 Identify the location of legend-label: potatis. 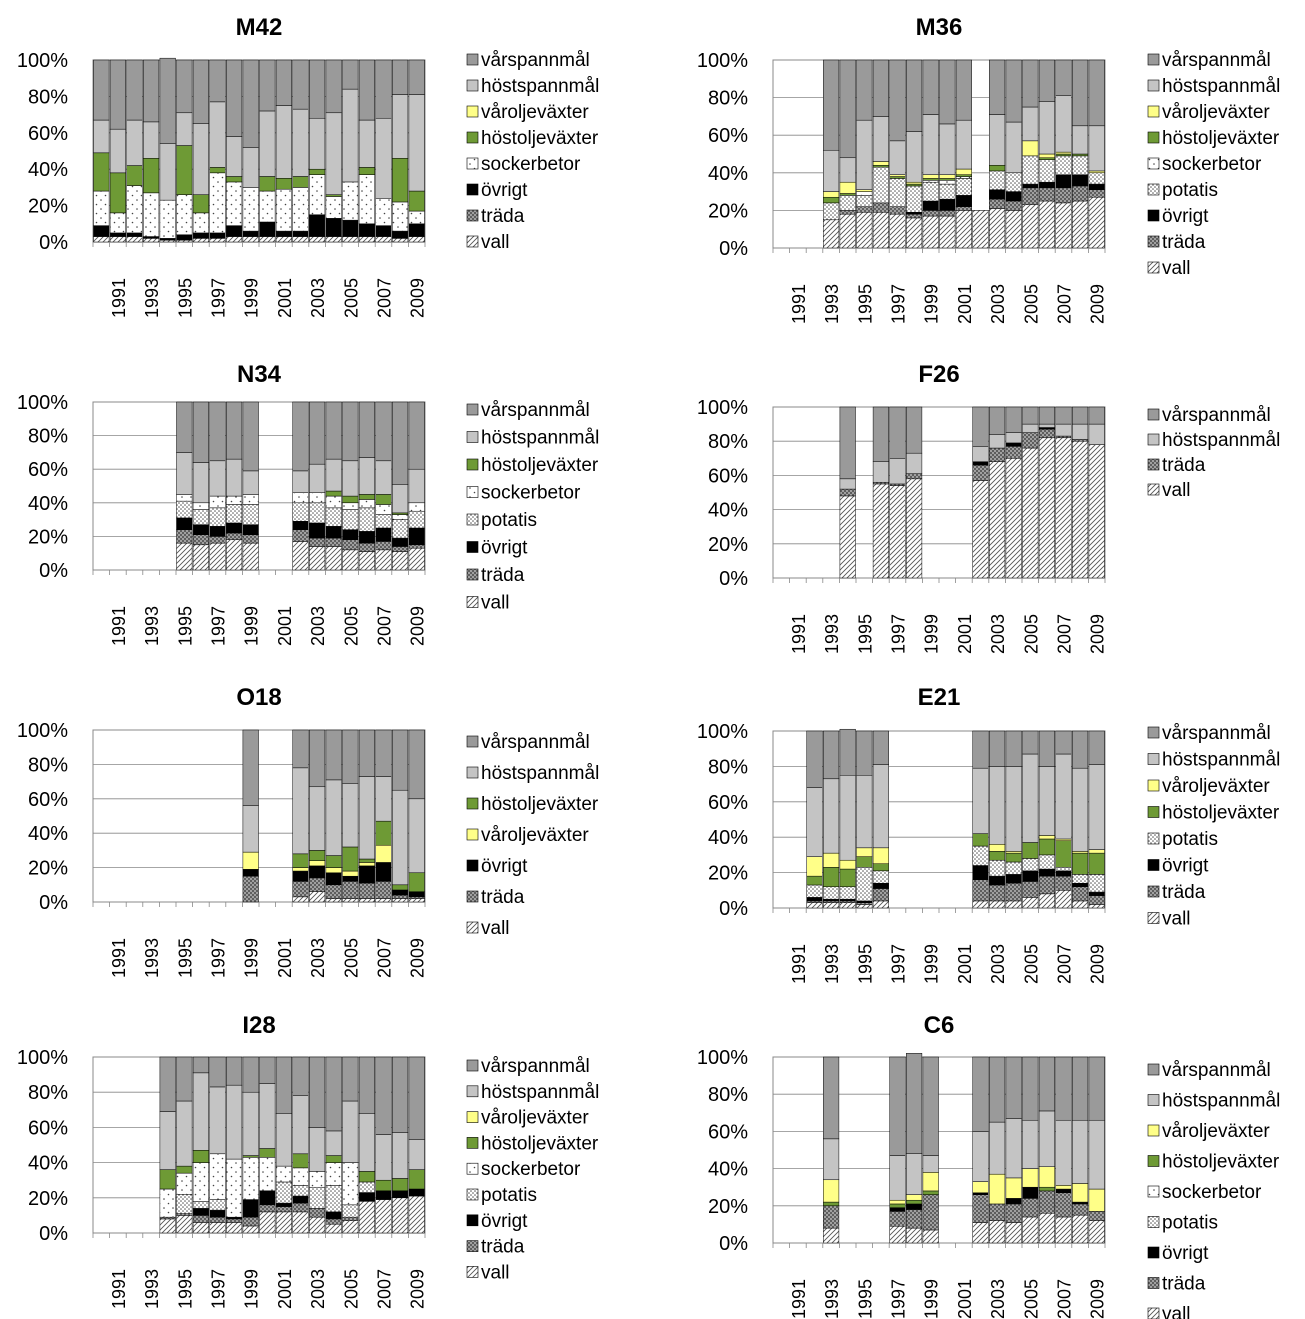
(1190, 190).